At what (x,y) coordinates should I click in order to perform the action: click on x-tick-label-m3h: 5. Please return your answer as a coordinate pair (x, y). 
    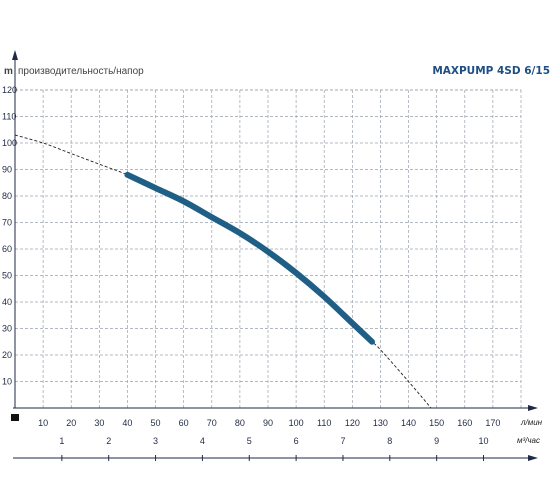
    Looking at the image, I should click on (249, 441).